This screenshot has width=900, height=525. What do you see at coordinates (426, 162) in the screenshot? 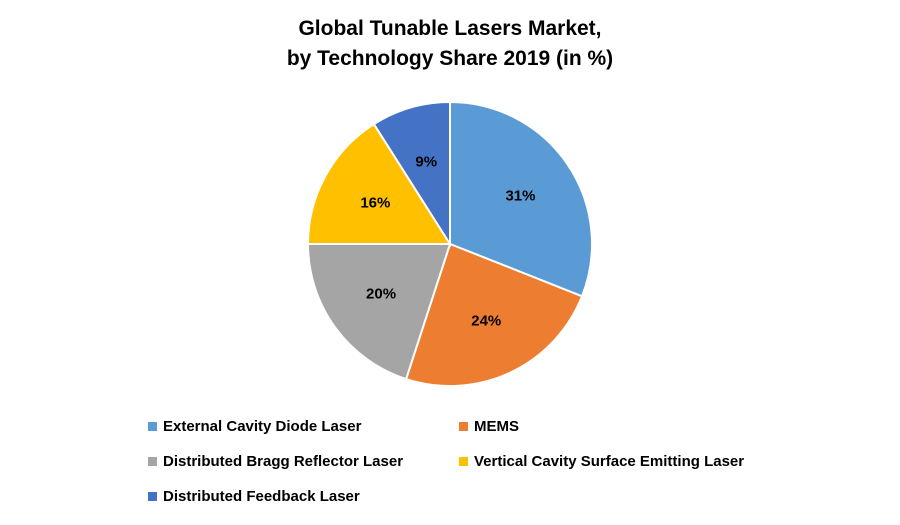
I see `data-label-dfb: 9%` at bounding box center [426, 162].